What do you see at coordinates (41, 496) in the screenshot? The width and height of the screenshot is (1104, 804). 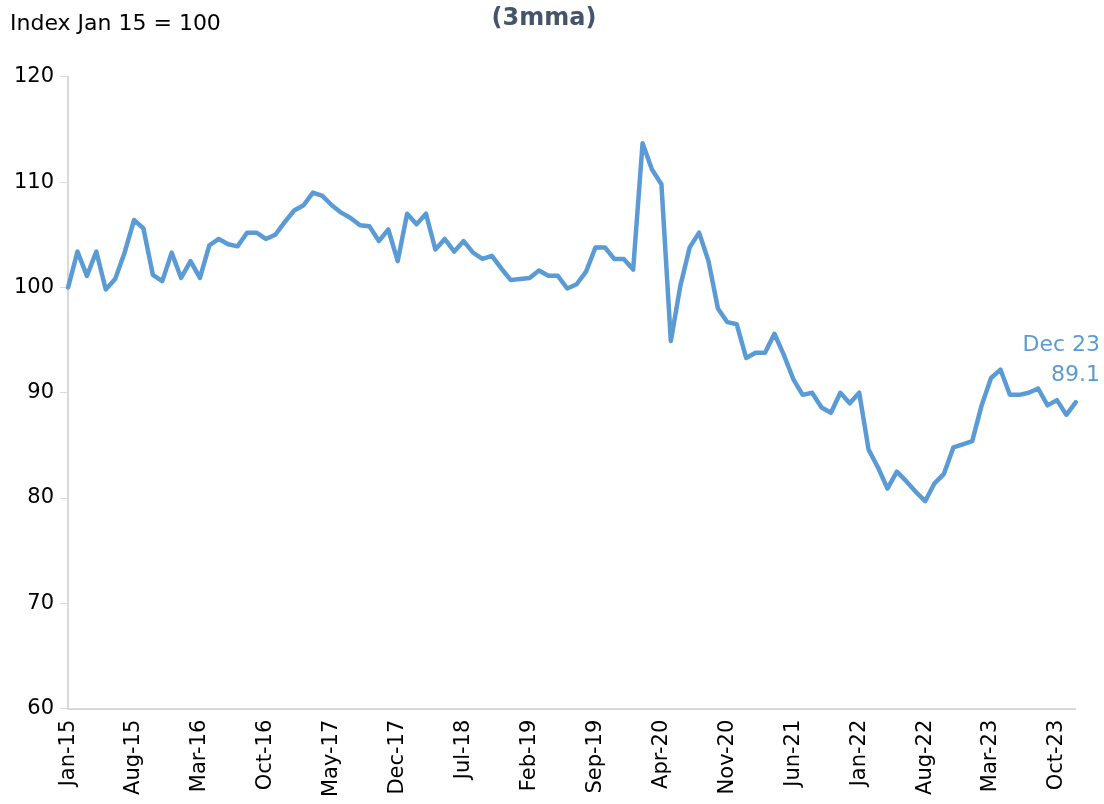 I see `y-tick-label: 80` at bounding box center [41, 496].